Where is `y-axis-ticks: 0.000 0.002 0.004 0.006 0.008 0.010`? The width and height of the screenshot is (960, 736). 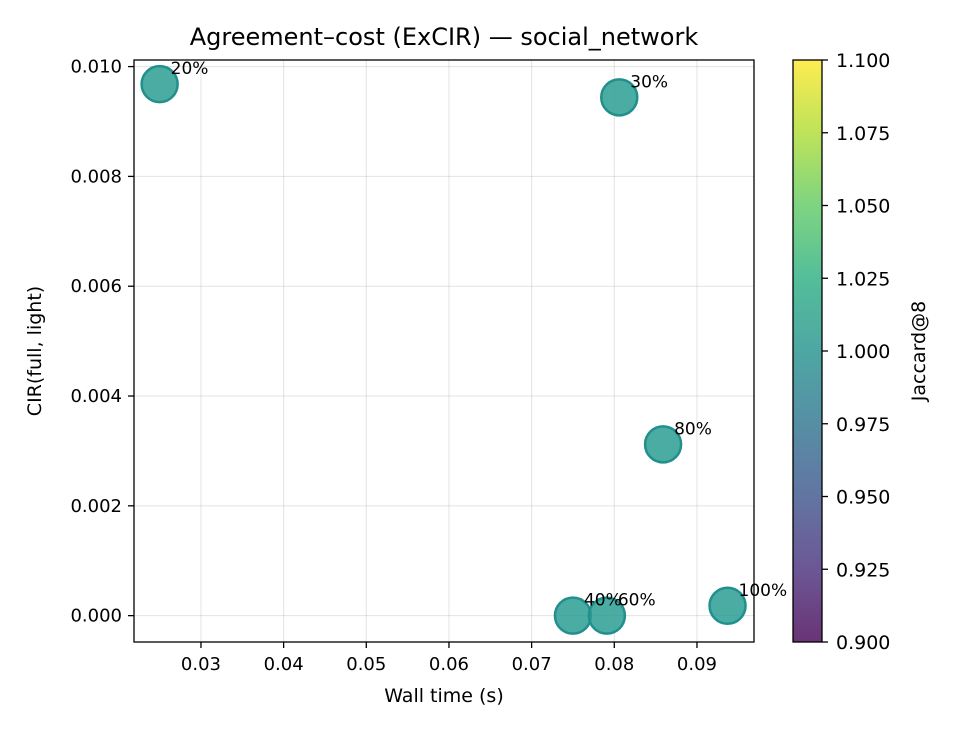 y-axis-ticks: 0.000 0.002 0.004 0.006 0.008 0.010 is located at coordinates (102, 342).